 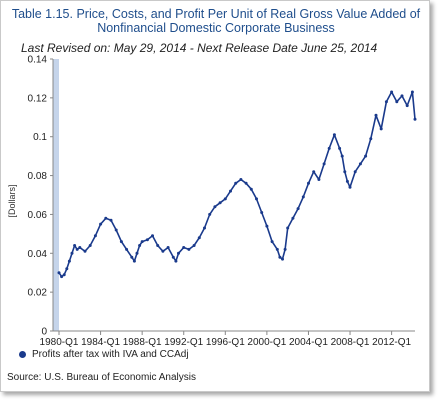 I want to click on y-tick-label: 0.14, so click(x=38, y=60).